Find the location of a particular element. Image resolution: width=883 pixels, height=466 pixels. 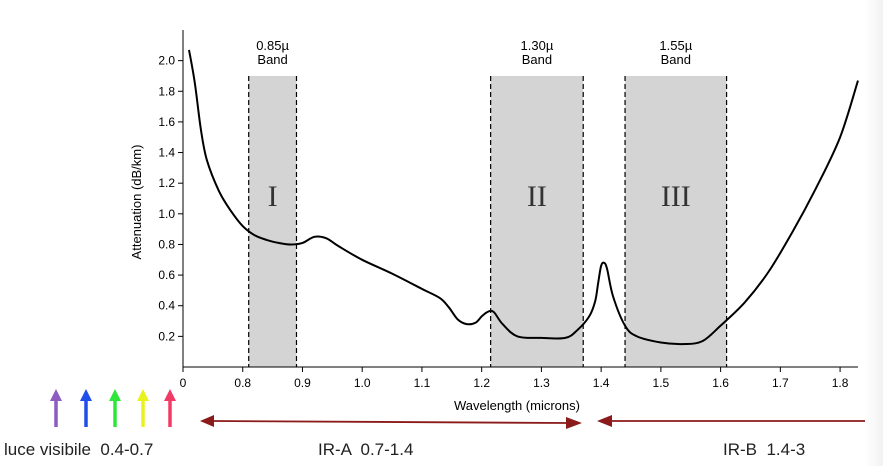

band-1-region is located at coordinates (272, 221).